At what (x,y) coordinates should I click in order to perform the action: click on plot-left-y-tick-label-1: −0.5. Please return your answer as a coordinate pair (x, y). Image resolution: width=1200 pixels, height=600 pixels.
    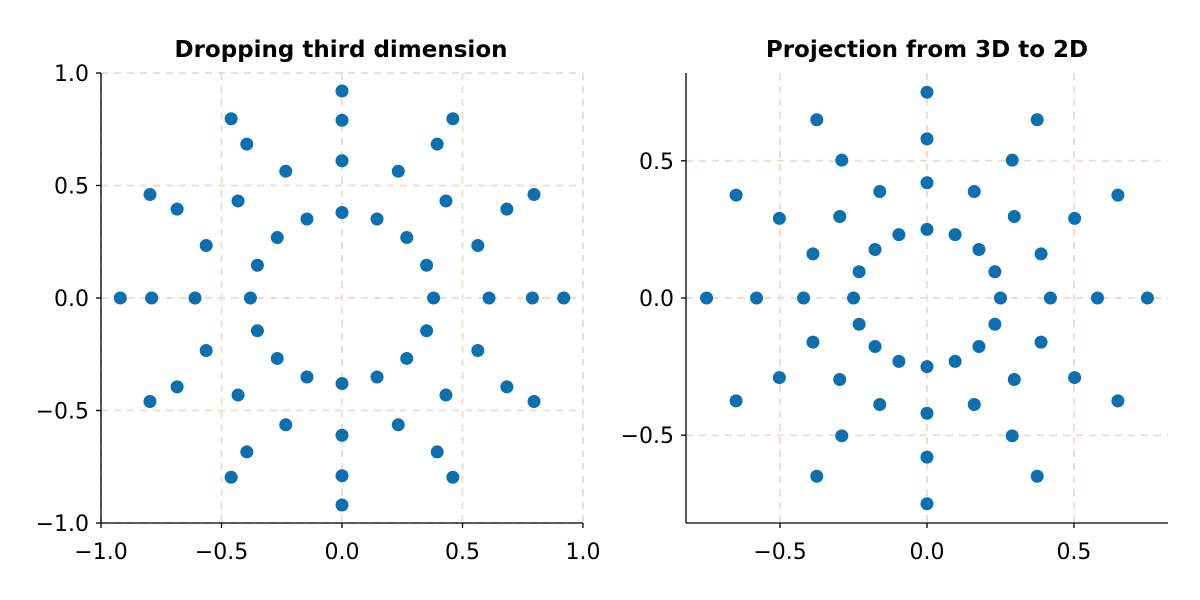
    Looking at the image, I should click on (62, 412).